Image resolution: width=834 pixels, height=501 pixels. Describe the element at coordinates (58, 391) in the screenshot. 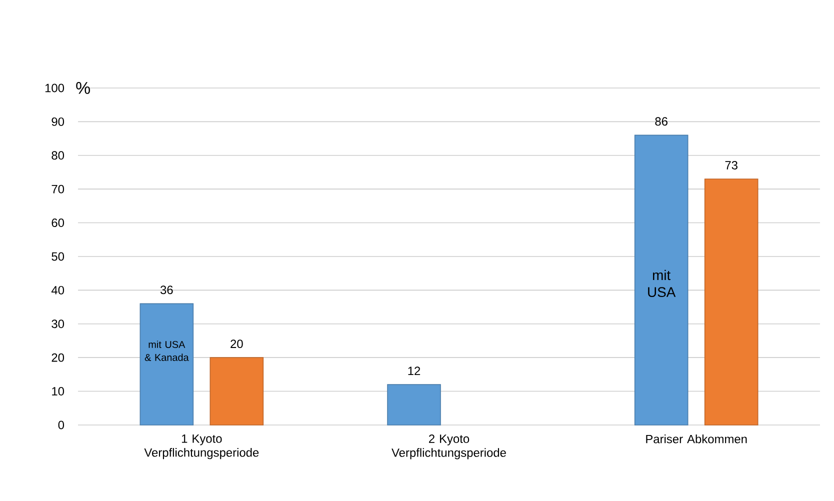

I see `y-tick-label: 10` at that location.